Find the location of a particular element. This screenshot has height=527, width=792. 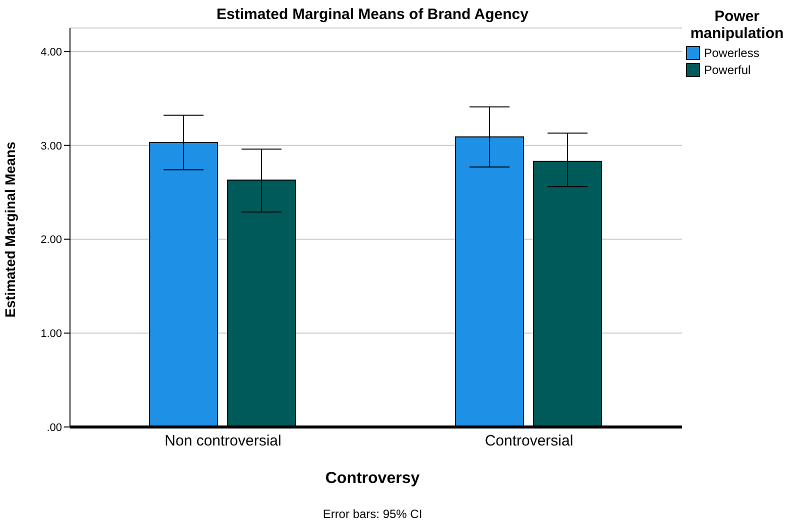

text: Error bars: 95% CI is located at coordinates (373, 514).